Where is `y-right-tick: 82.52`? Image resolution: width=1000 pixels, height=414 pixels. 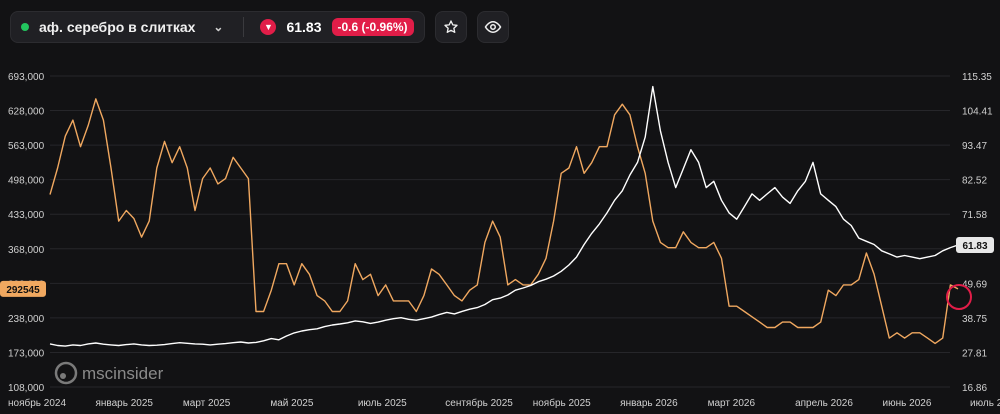 y-right-tick: 82.52 is located at coordinates (974, 181).